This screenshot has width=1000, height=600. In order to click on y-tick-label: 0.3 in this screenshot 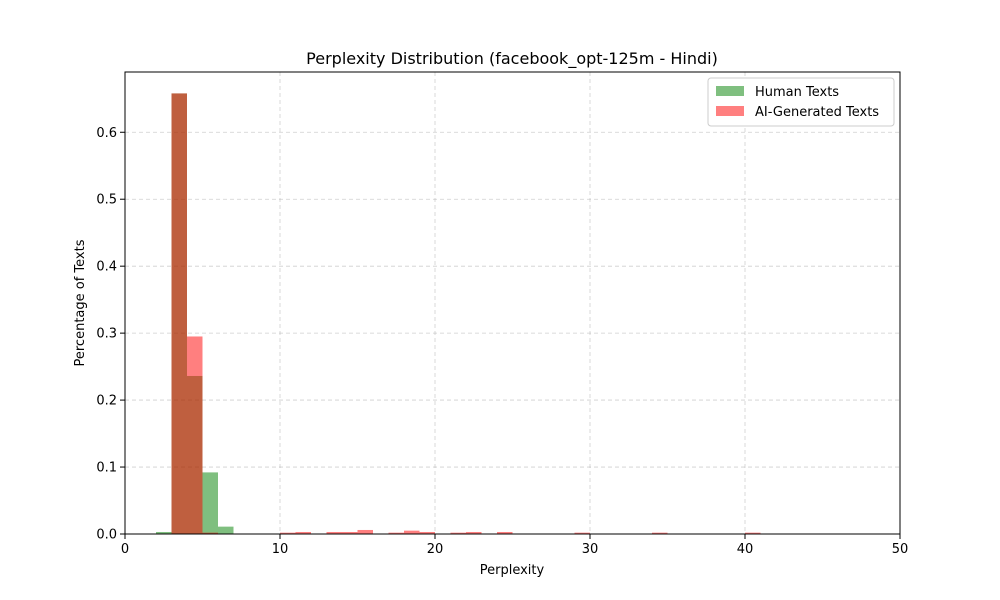, I will do `click(106, 334)`.